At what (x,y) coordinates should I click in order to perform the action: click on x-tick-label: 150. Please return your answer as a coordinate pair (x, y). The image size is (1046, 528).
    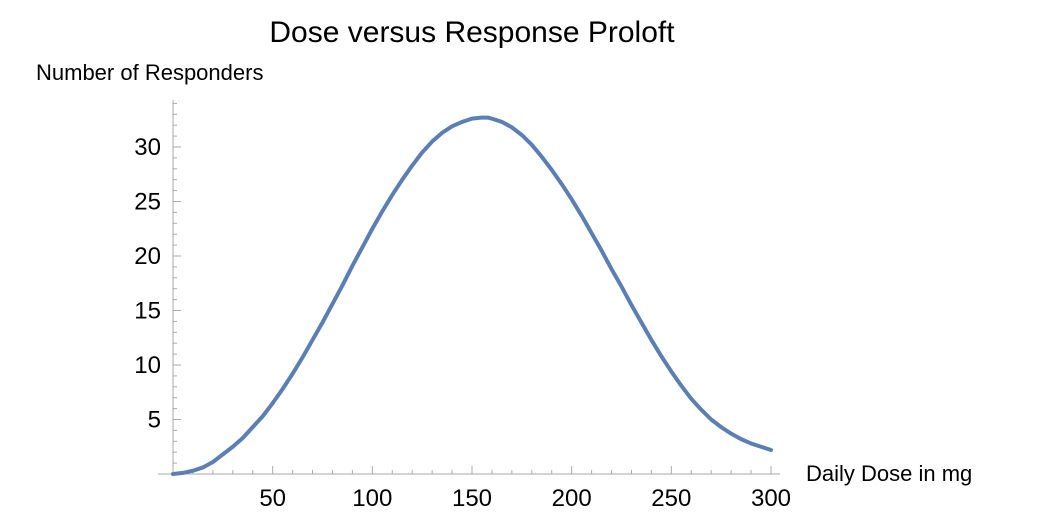
    Looking at the image, I should click on (472, 498).